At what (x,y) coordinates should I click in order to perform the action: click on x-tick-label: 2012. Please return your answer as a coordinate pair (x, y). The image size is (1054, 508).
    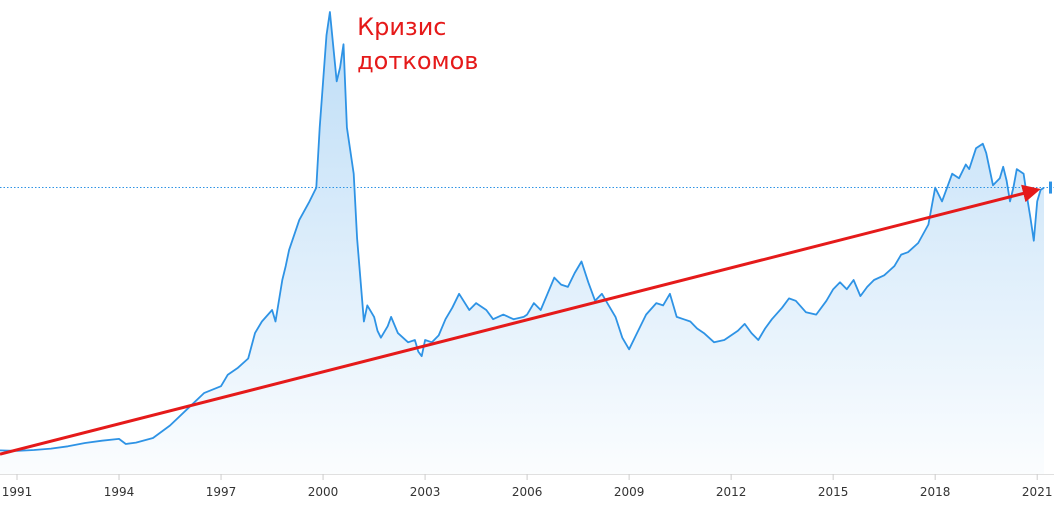
    Looking at the image, I should click on (731, 492).